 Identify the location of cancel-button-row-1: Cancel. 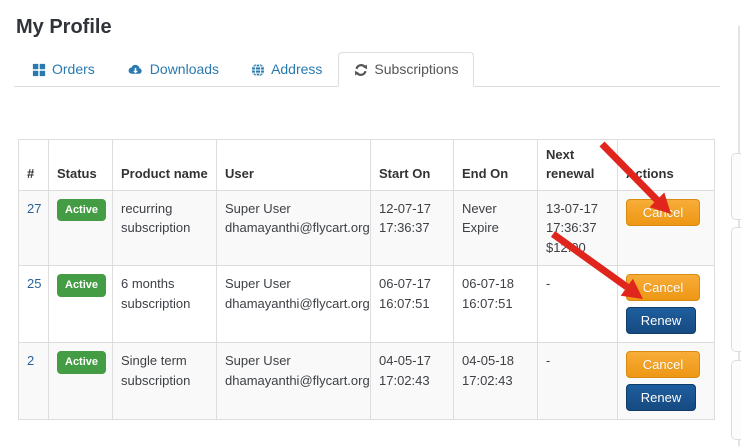
(663, 212).